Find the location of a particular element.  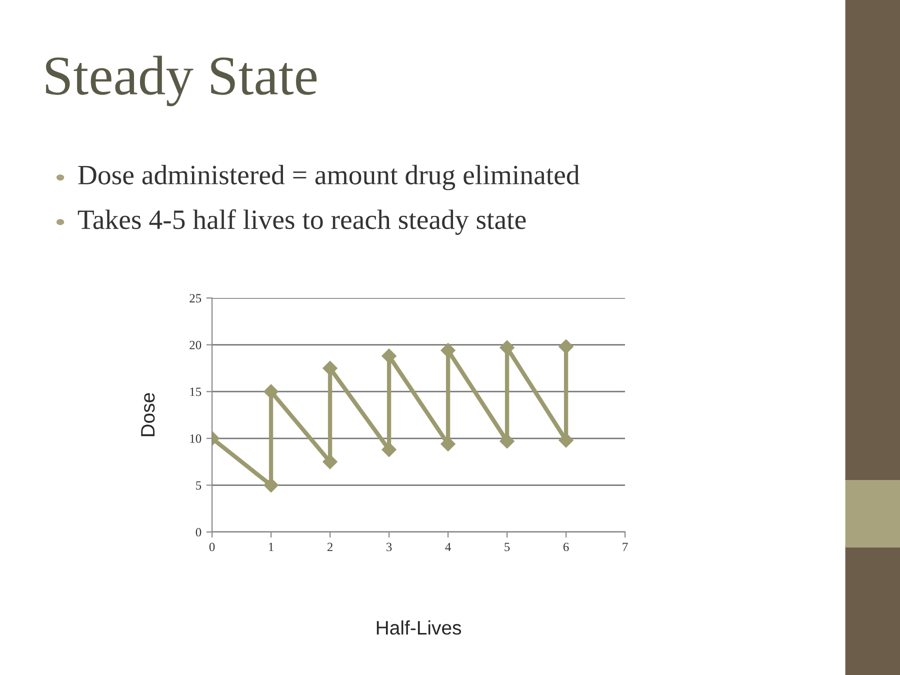

x-tick-label: 1 is located at coordinates (271, 547).